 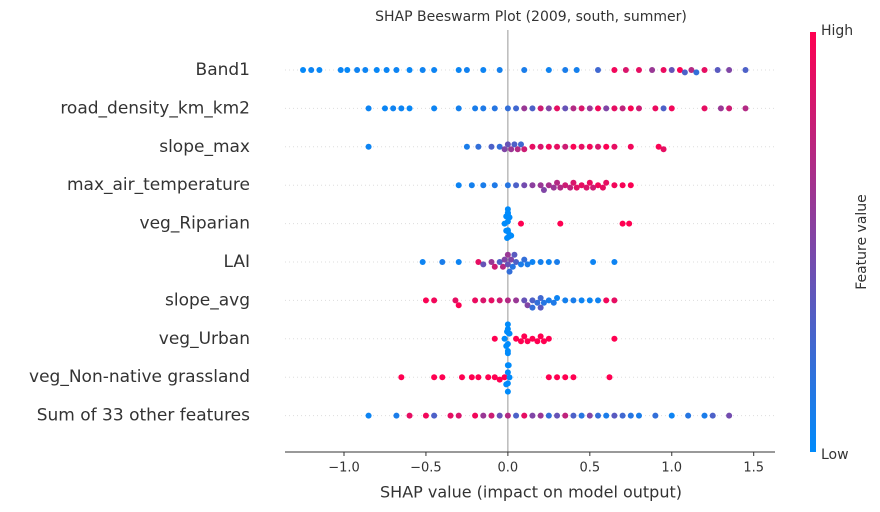 I want to click on y-tick-label: road_density_km_km2, so click(x=155, y=108).